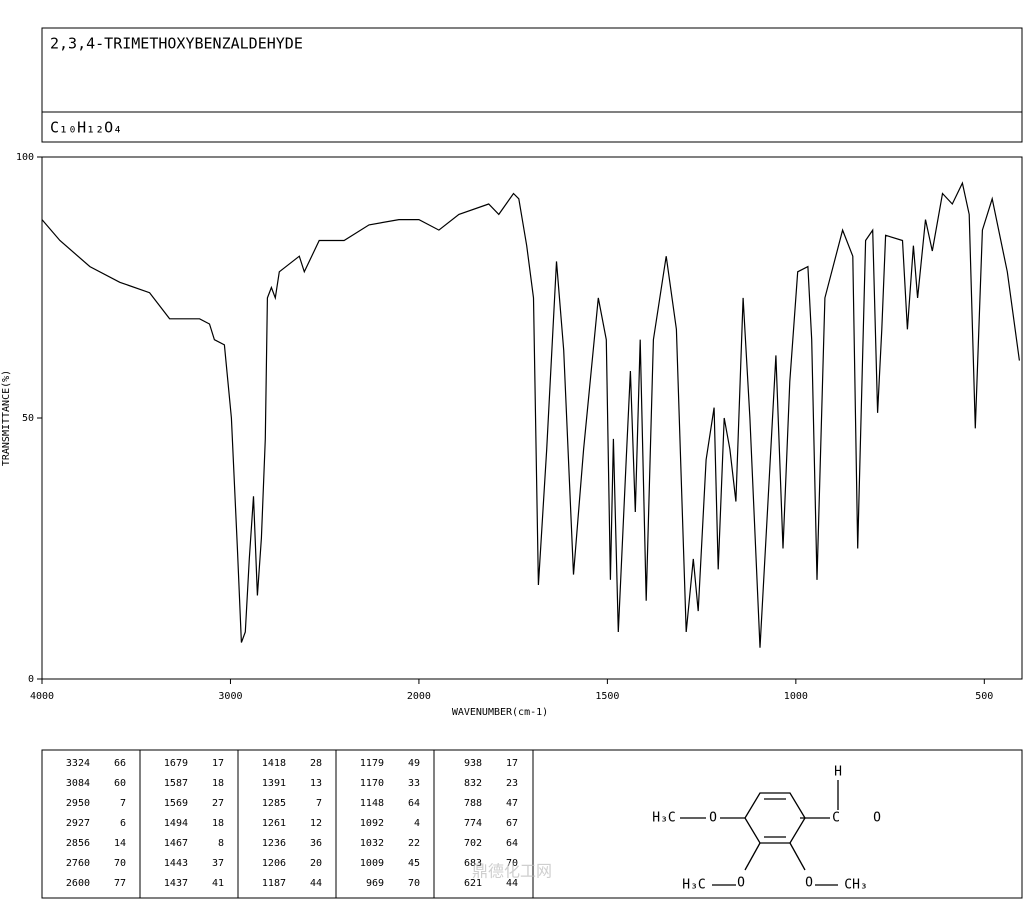  What do you see at coordinates (473, 883) in the screenshot?
I see `peak-wavenumber: 621` at bounding box center [473, 883].